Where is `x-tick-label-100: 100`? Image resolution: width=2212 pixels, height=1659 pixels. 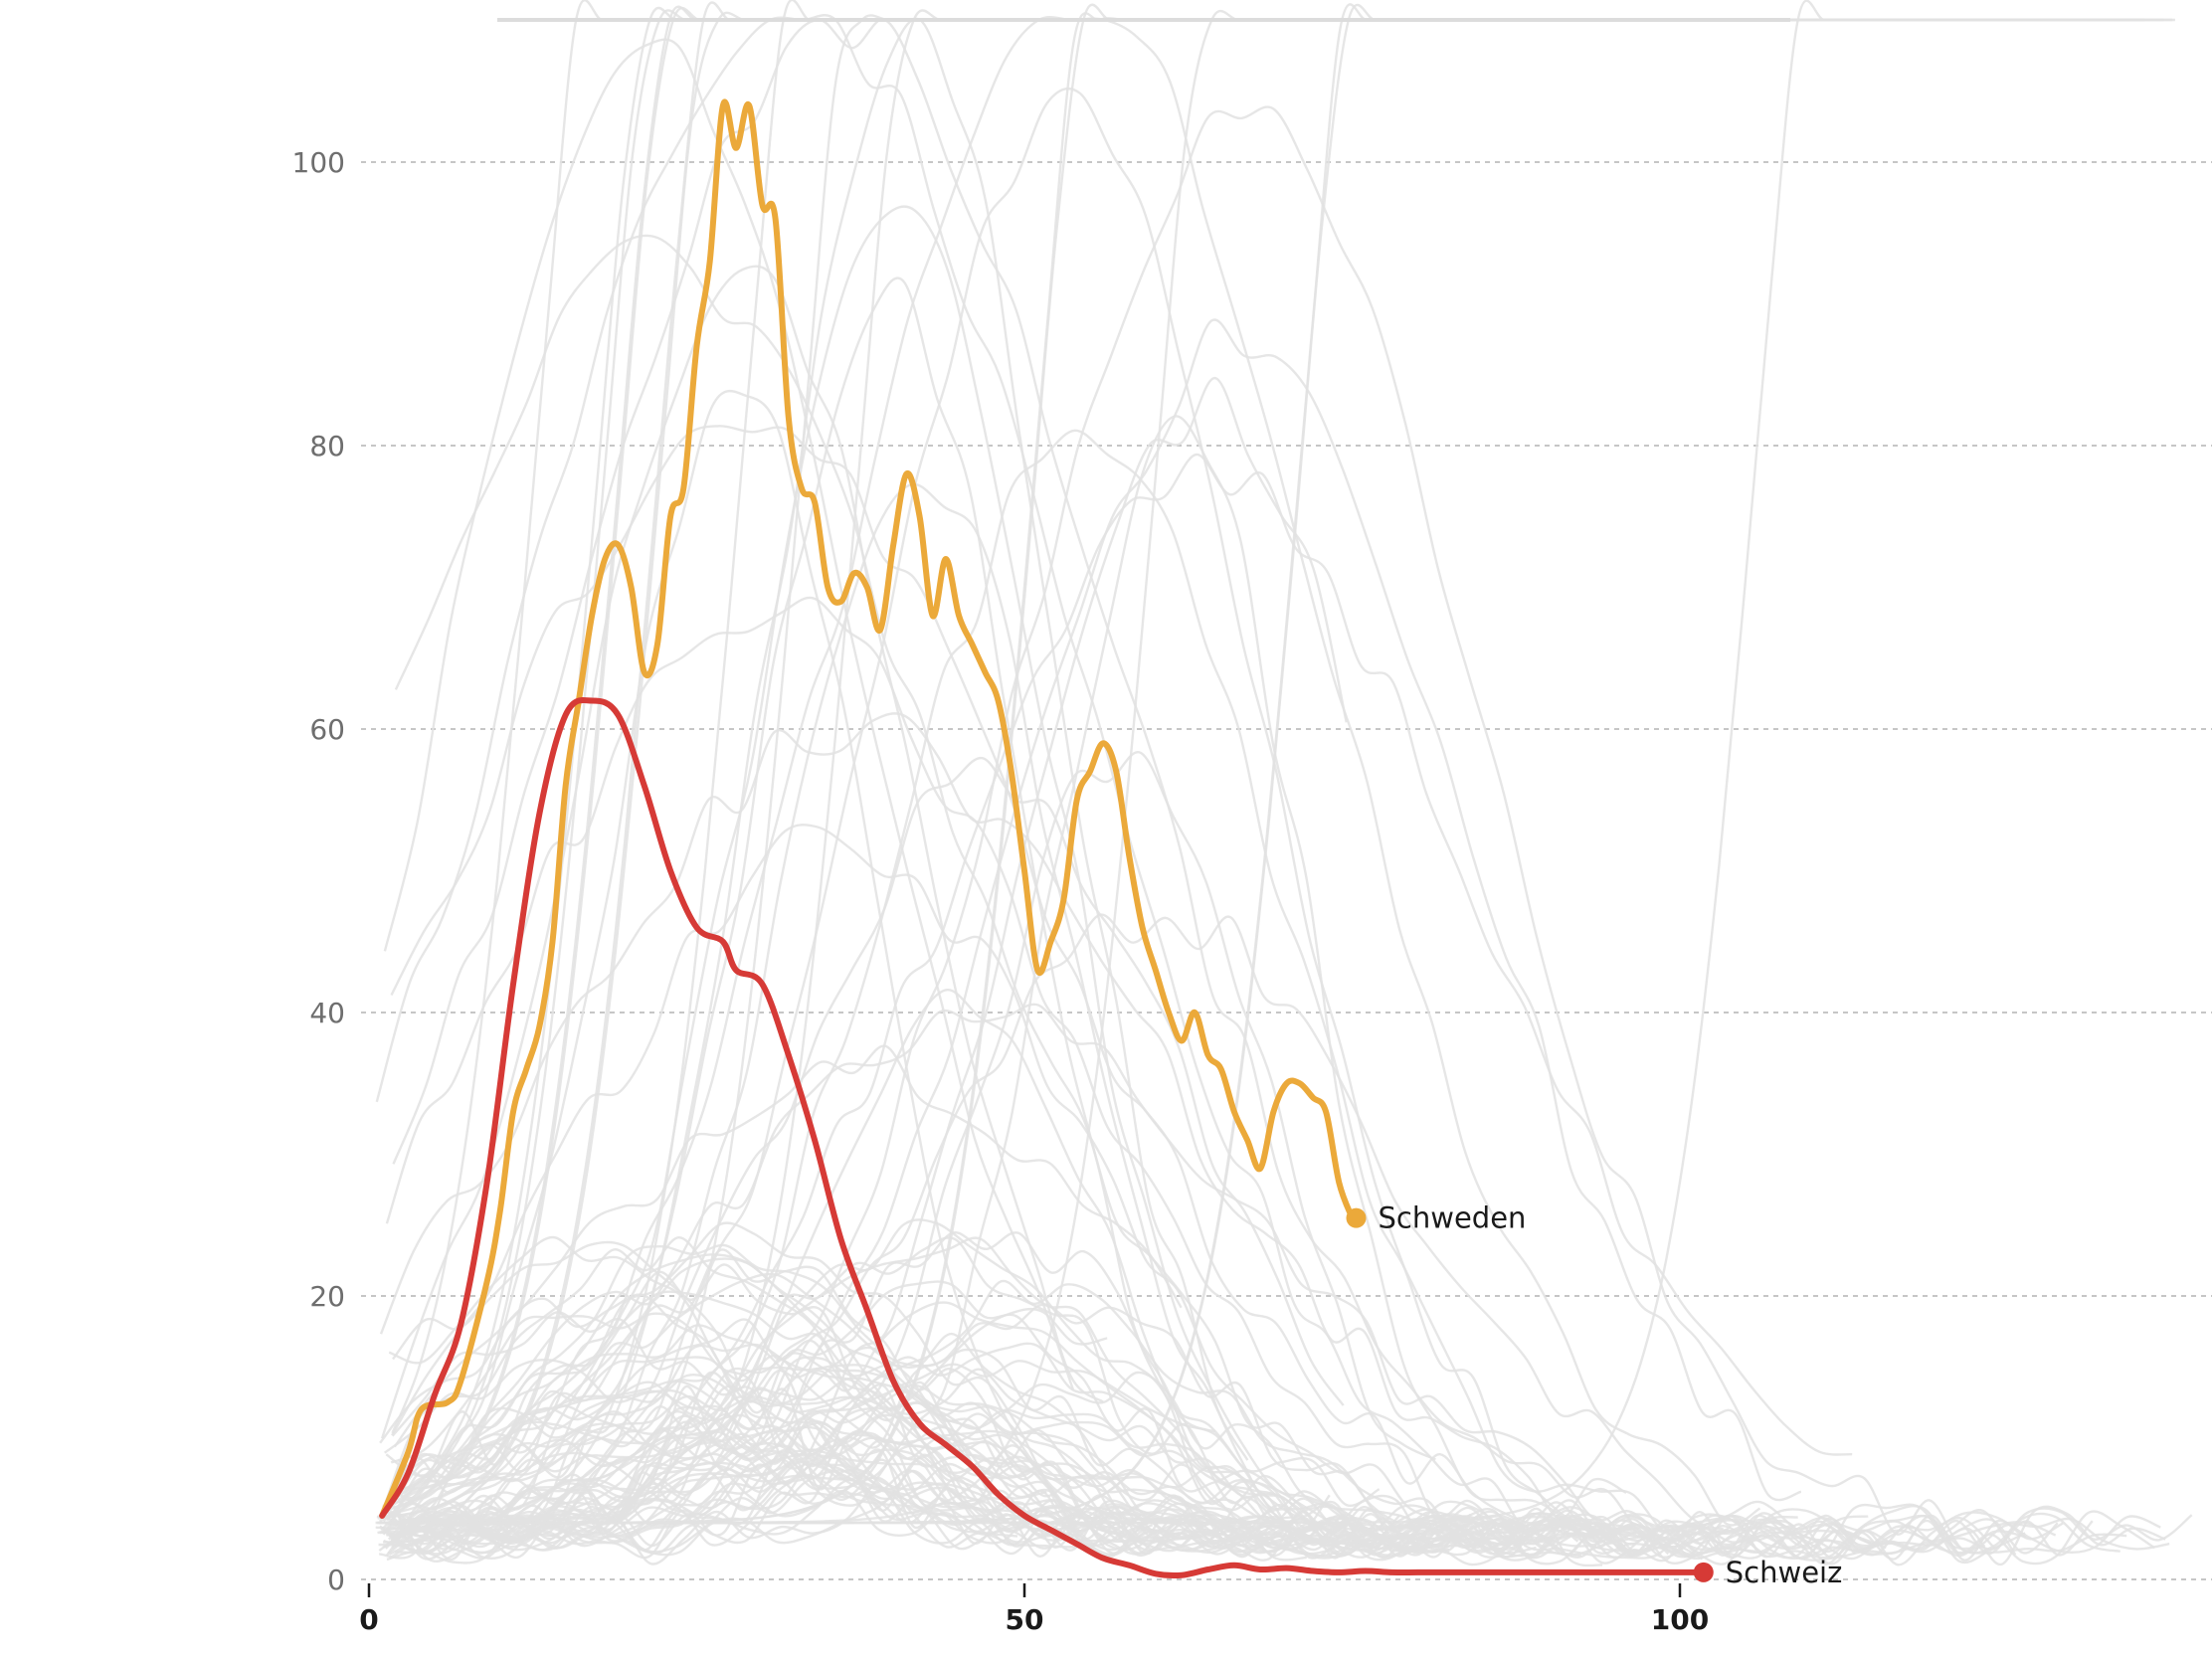 x-tick-label-100: 100 is located at coordinates (1680, 1619).